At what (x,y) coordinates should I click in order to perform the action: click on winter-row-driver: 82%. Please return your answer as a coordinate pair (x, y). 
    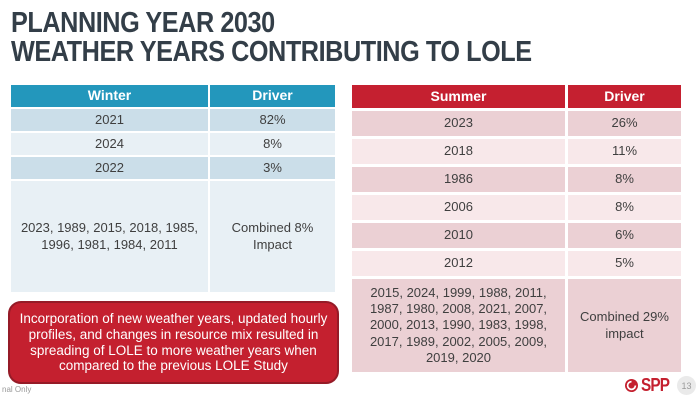
    Looking at the image, I should click on (272, 120).